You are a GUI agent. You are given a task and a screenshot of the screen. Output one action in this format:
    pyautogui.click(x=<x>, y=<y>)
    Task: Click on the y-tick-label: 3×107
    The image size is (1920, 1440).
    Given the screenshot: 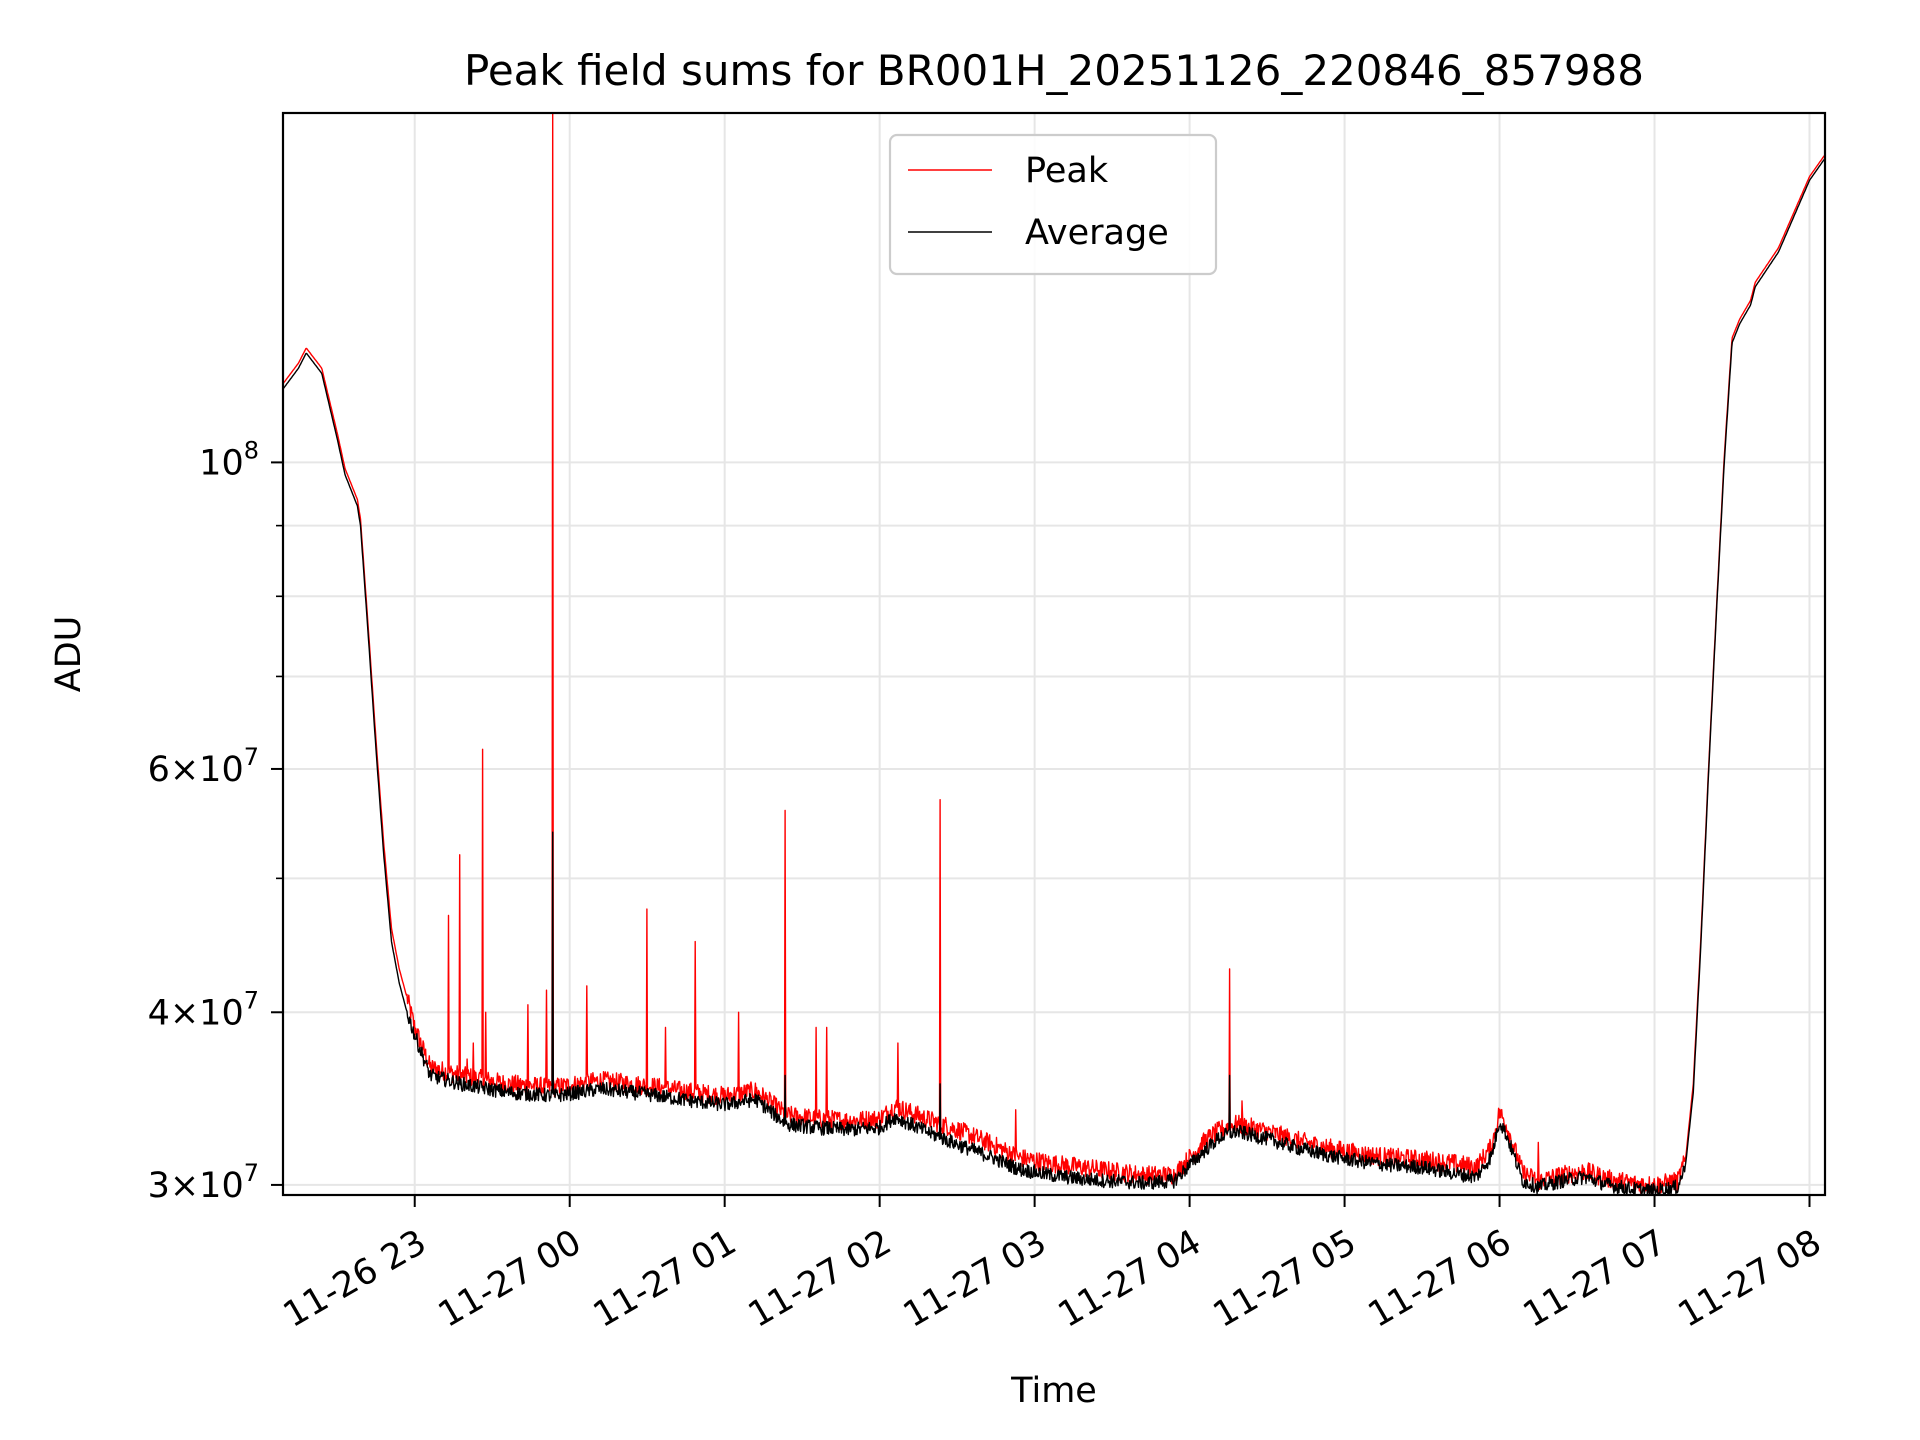 What is the action you would take?
    pyautogui.click(x=203, y=1182)
    